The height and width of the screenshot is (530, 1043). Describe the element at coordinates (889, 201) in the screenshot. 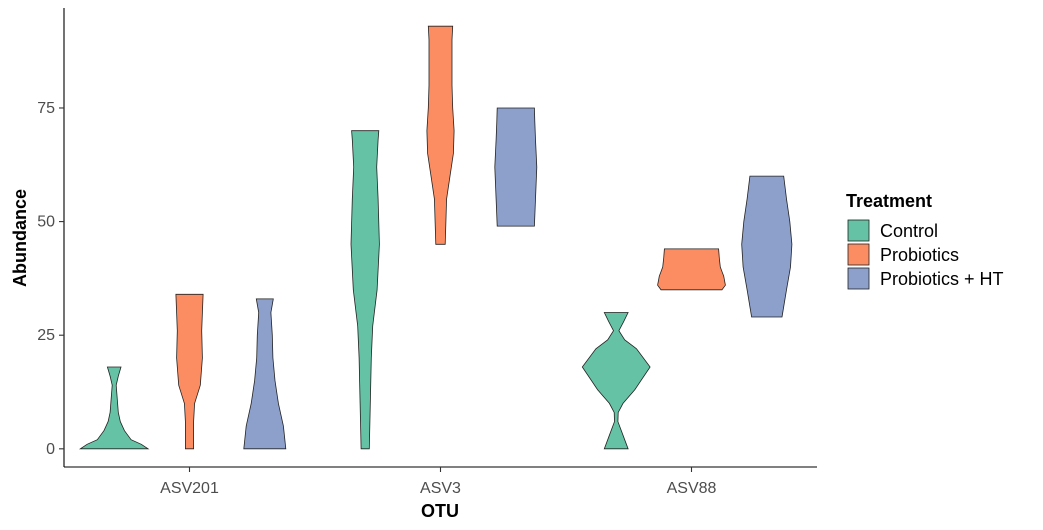

I see `legend-title: Treatment` at that location.